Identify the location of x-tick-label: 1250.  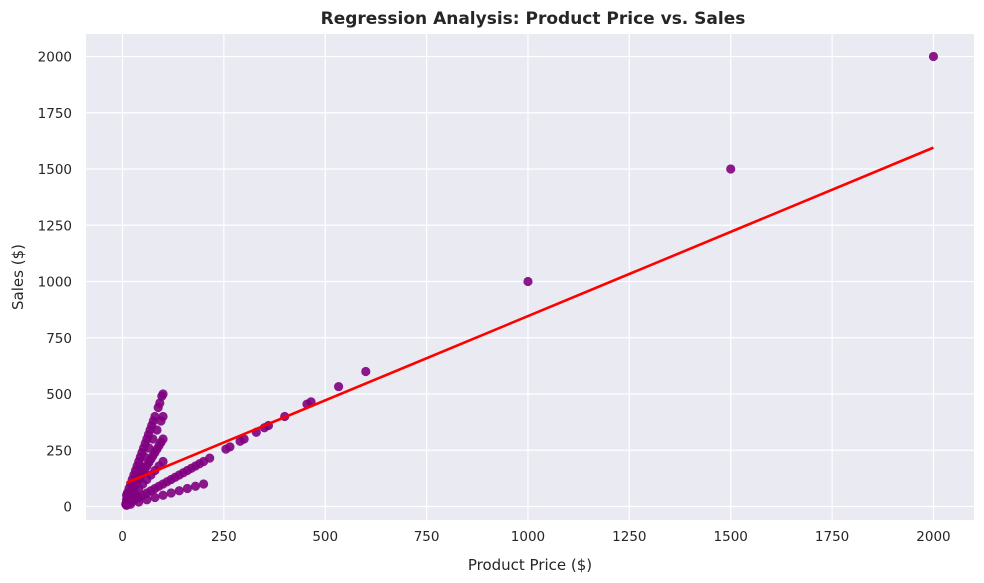
(629, 537).